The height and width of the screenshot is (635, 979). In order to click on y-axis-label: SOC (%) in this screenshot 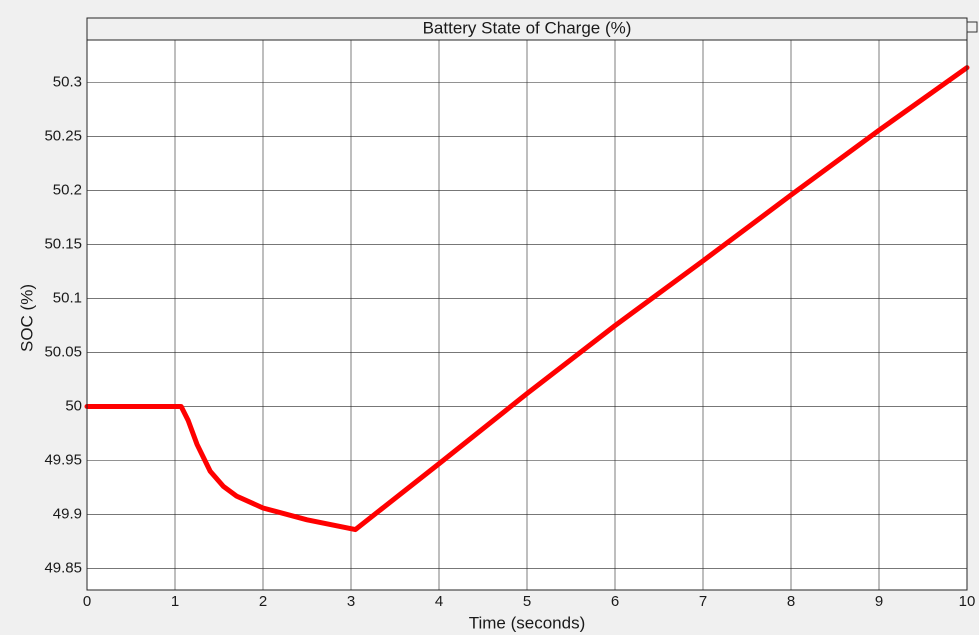, I will do `click(26, 318)`.